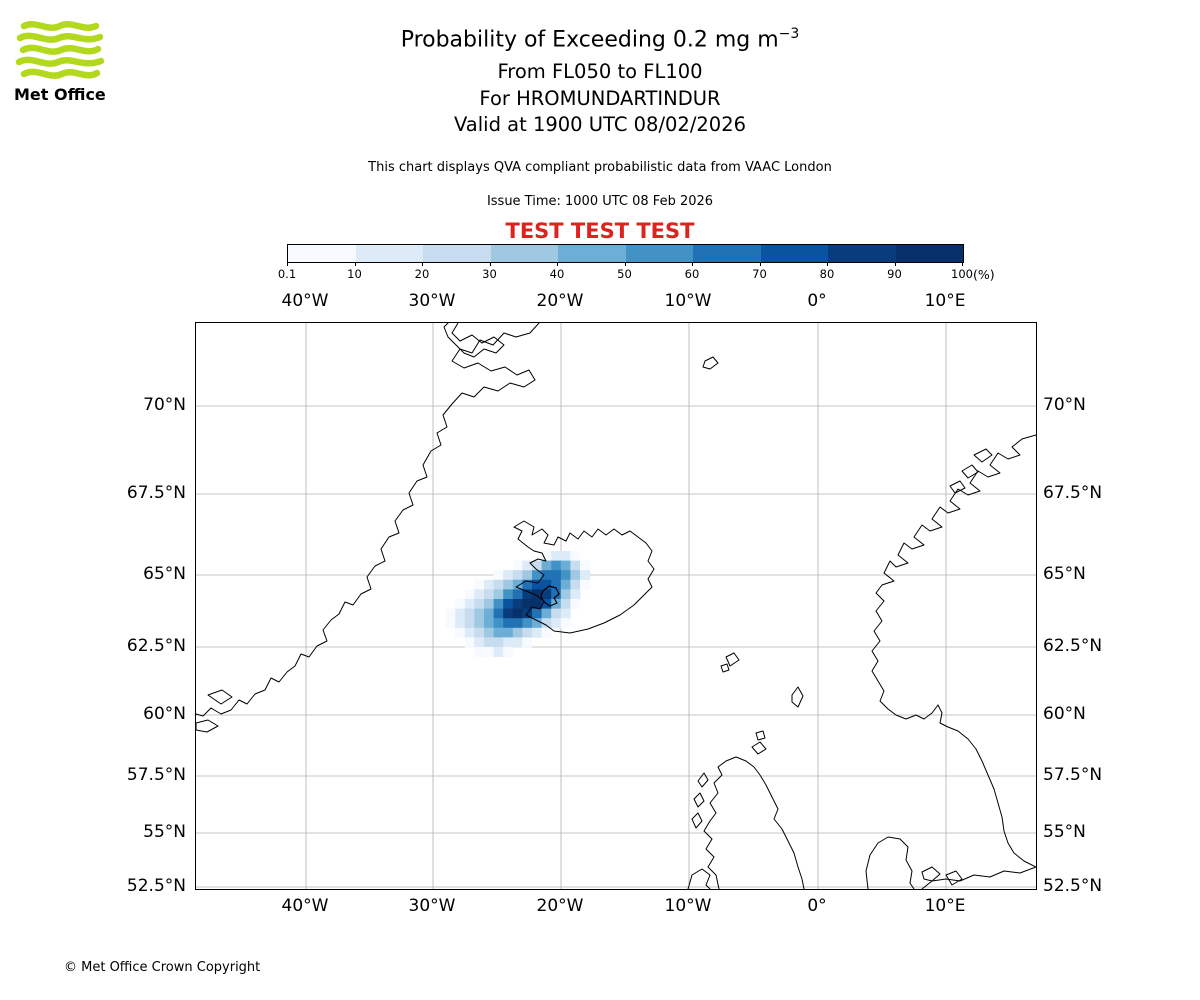 Image resolution: width=1200 pixels, height=1000 pixels. What do you see at coordinates (1064, 405) in the screenshot?
I see `latitude-label: 70°N` at bounding box center [1064, 405].